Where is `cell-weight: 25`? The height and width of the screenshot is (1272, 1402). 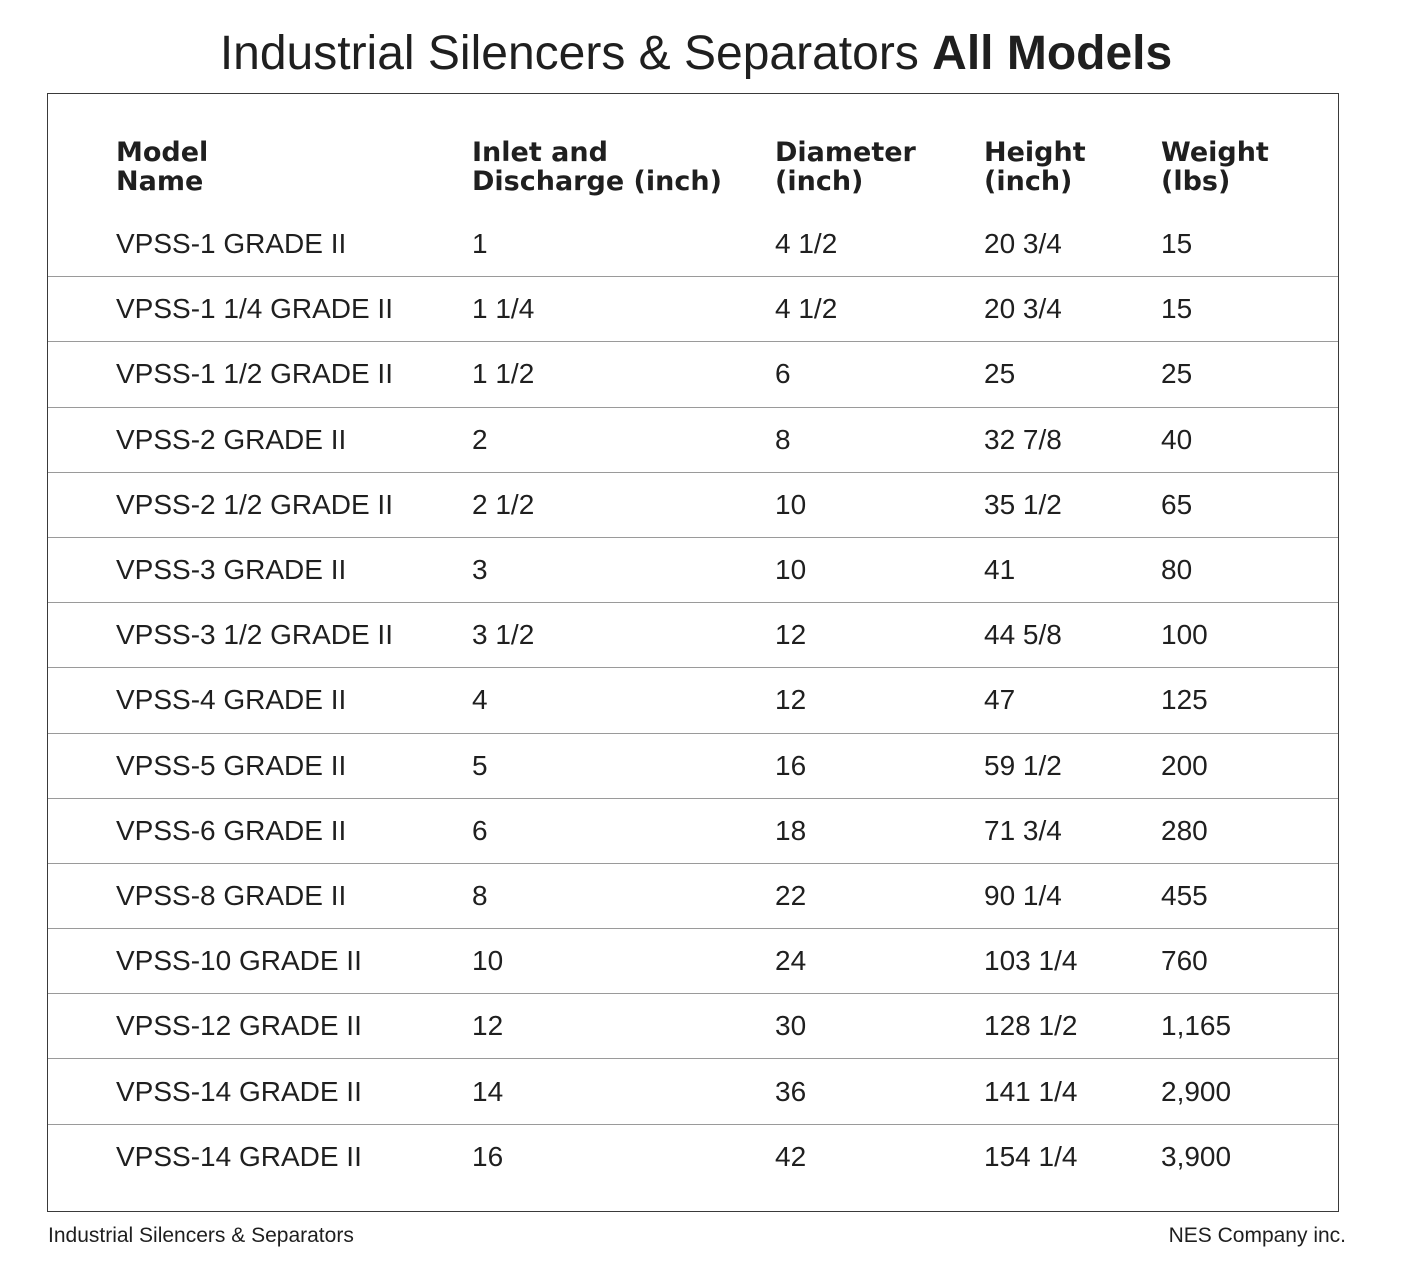
cell-weight: 25 is located at coordinates (1177, 374).